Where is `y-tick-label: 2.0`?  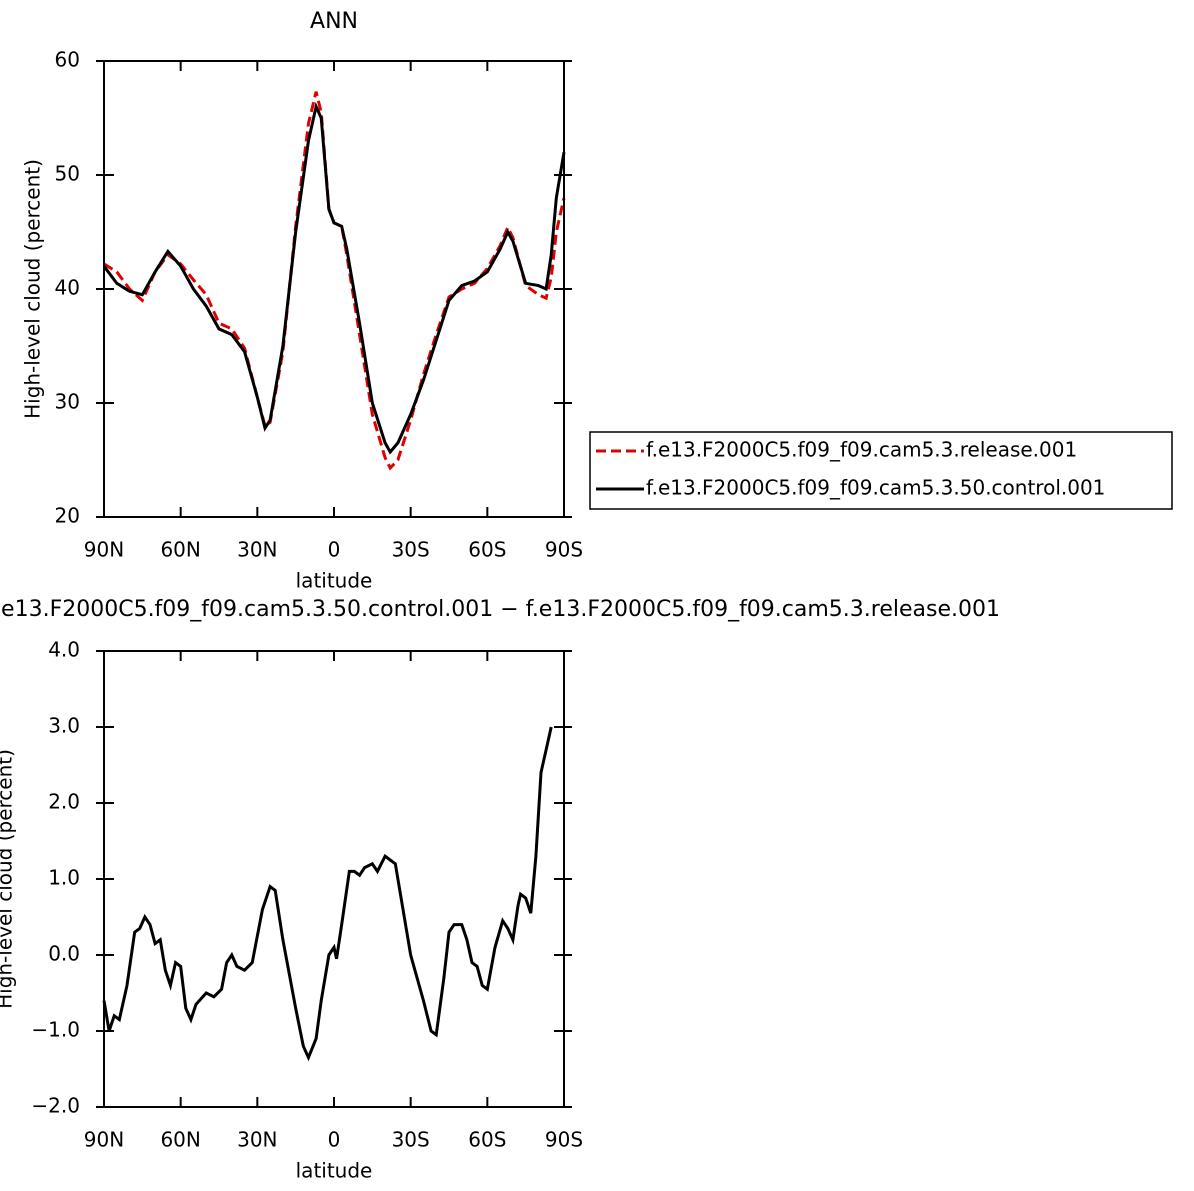 y-tick-label: 2.0 is located at coordinates (64, 802).